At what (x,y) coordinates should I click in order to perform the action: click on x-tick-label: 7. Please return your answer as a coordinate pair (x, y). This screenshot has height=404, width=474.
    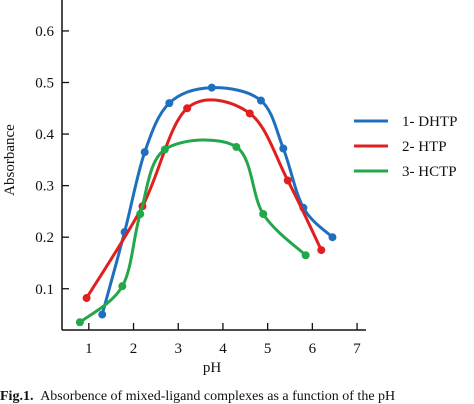
    Looking at the image, I should click on (357, 349).